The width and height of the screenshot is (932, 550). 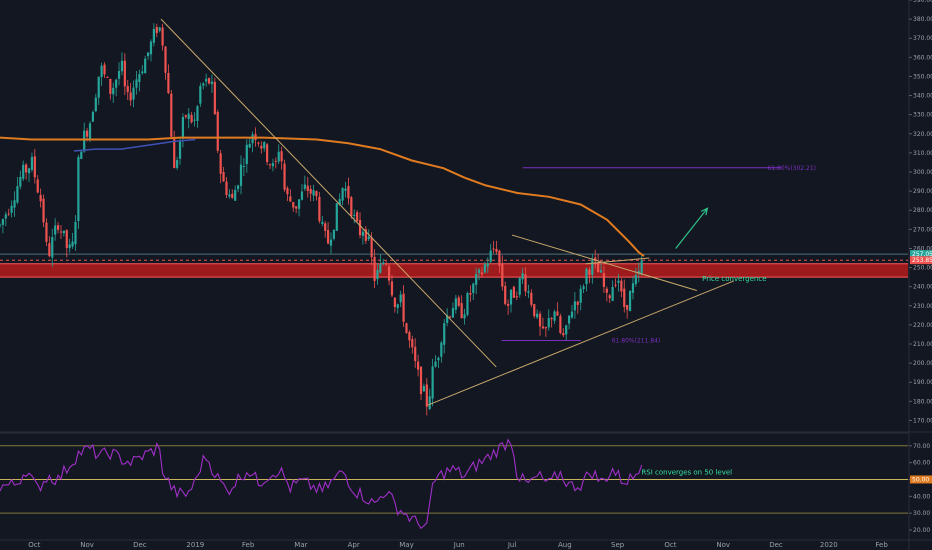 I want to click on rsi-converges-label: RSI converges on 50 level, so click(x=686, y=472).